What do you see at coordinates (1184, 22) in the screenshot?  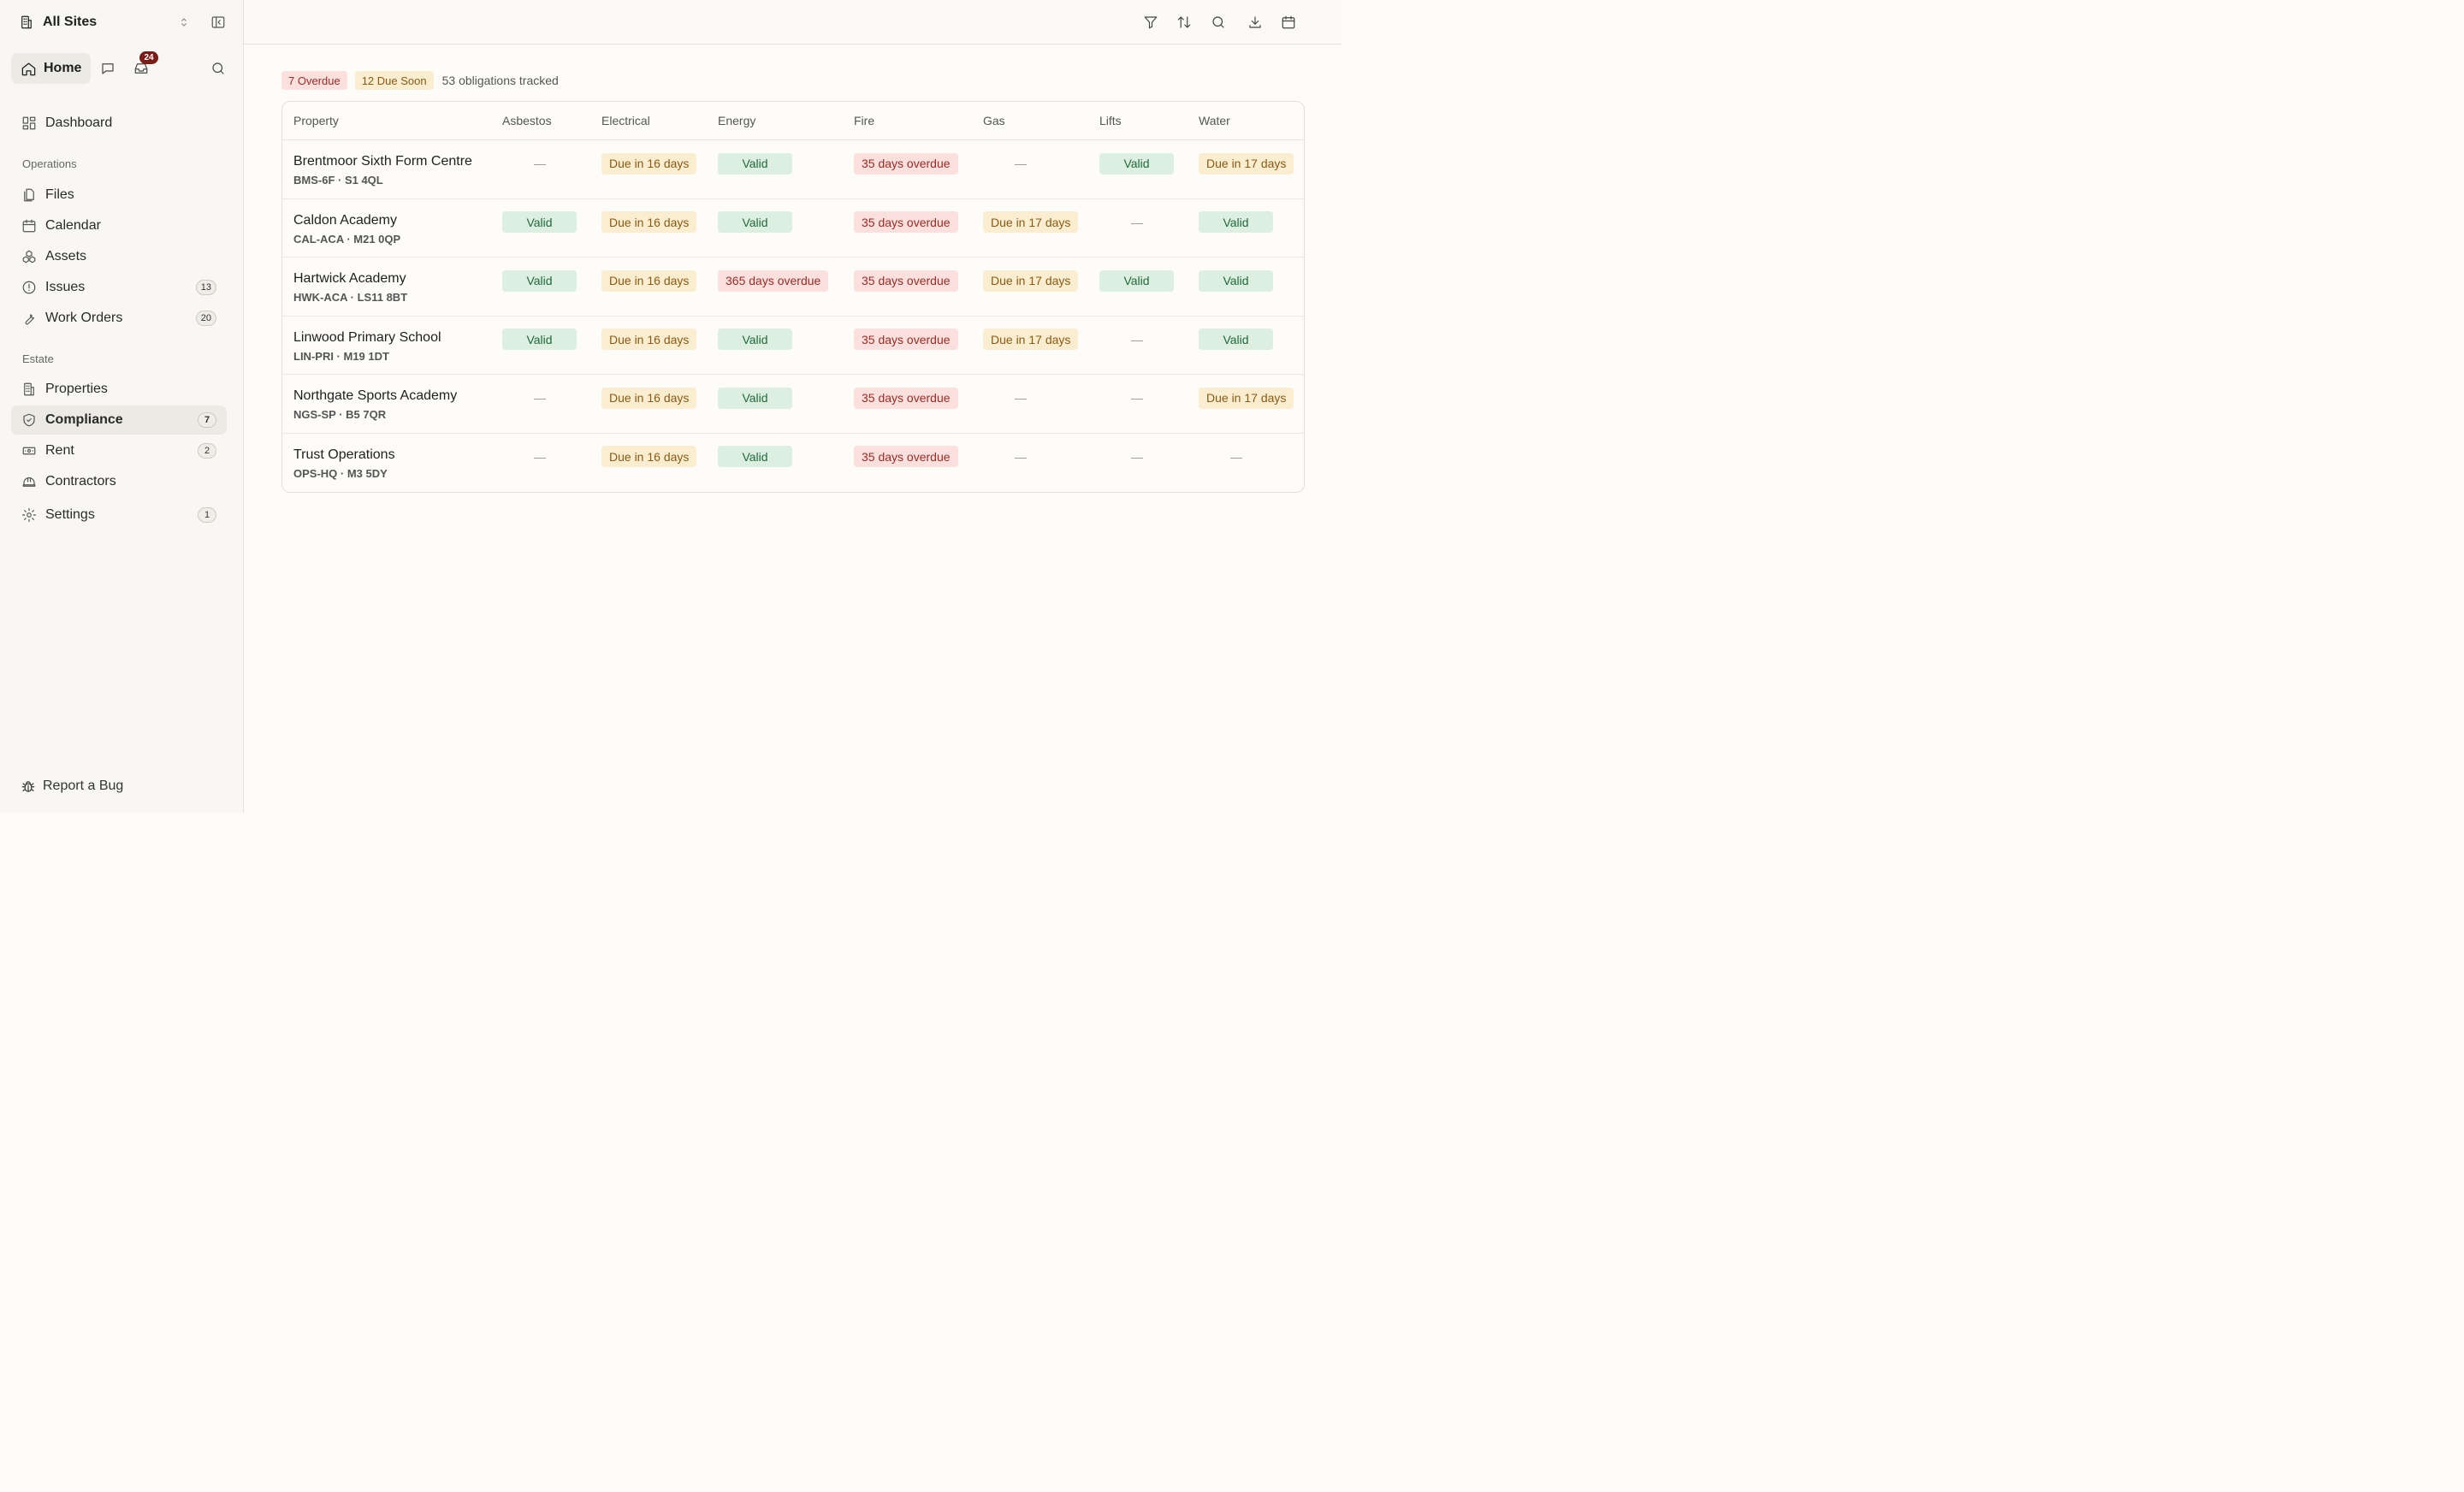 I see `sort-icon` at bounding box center [1184, 22].